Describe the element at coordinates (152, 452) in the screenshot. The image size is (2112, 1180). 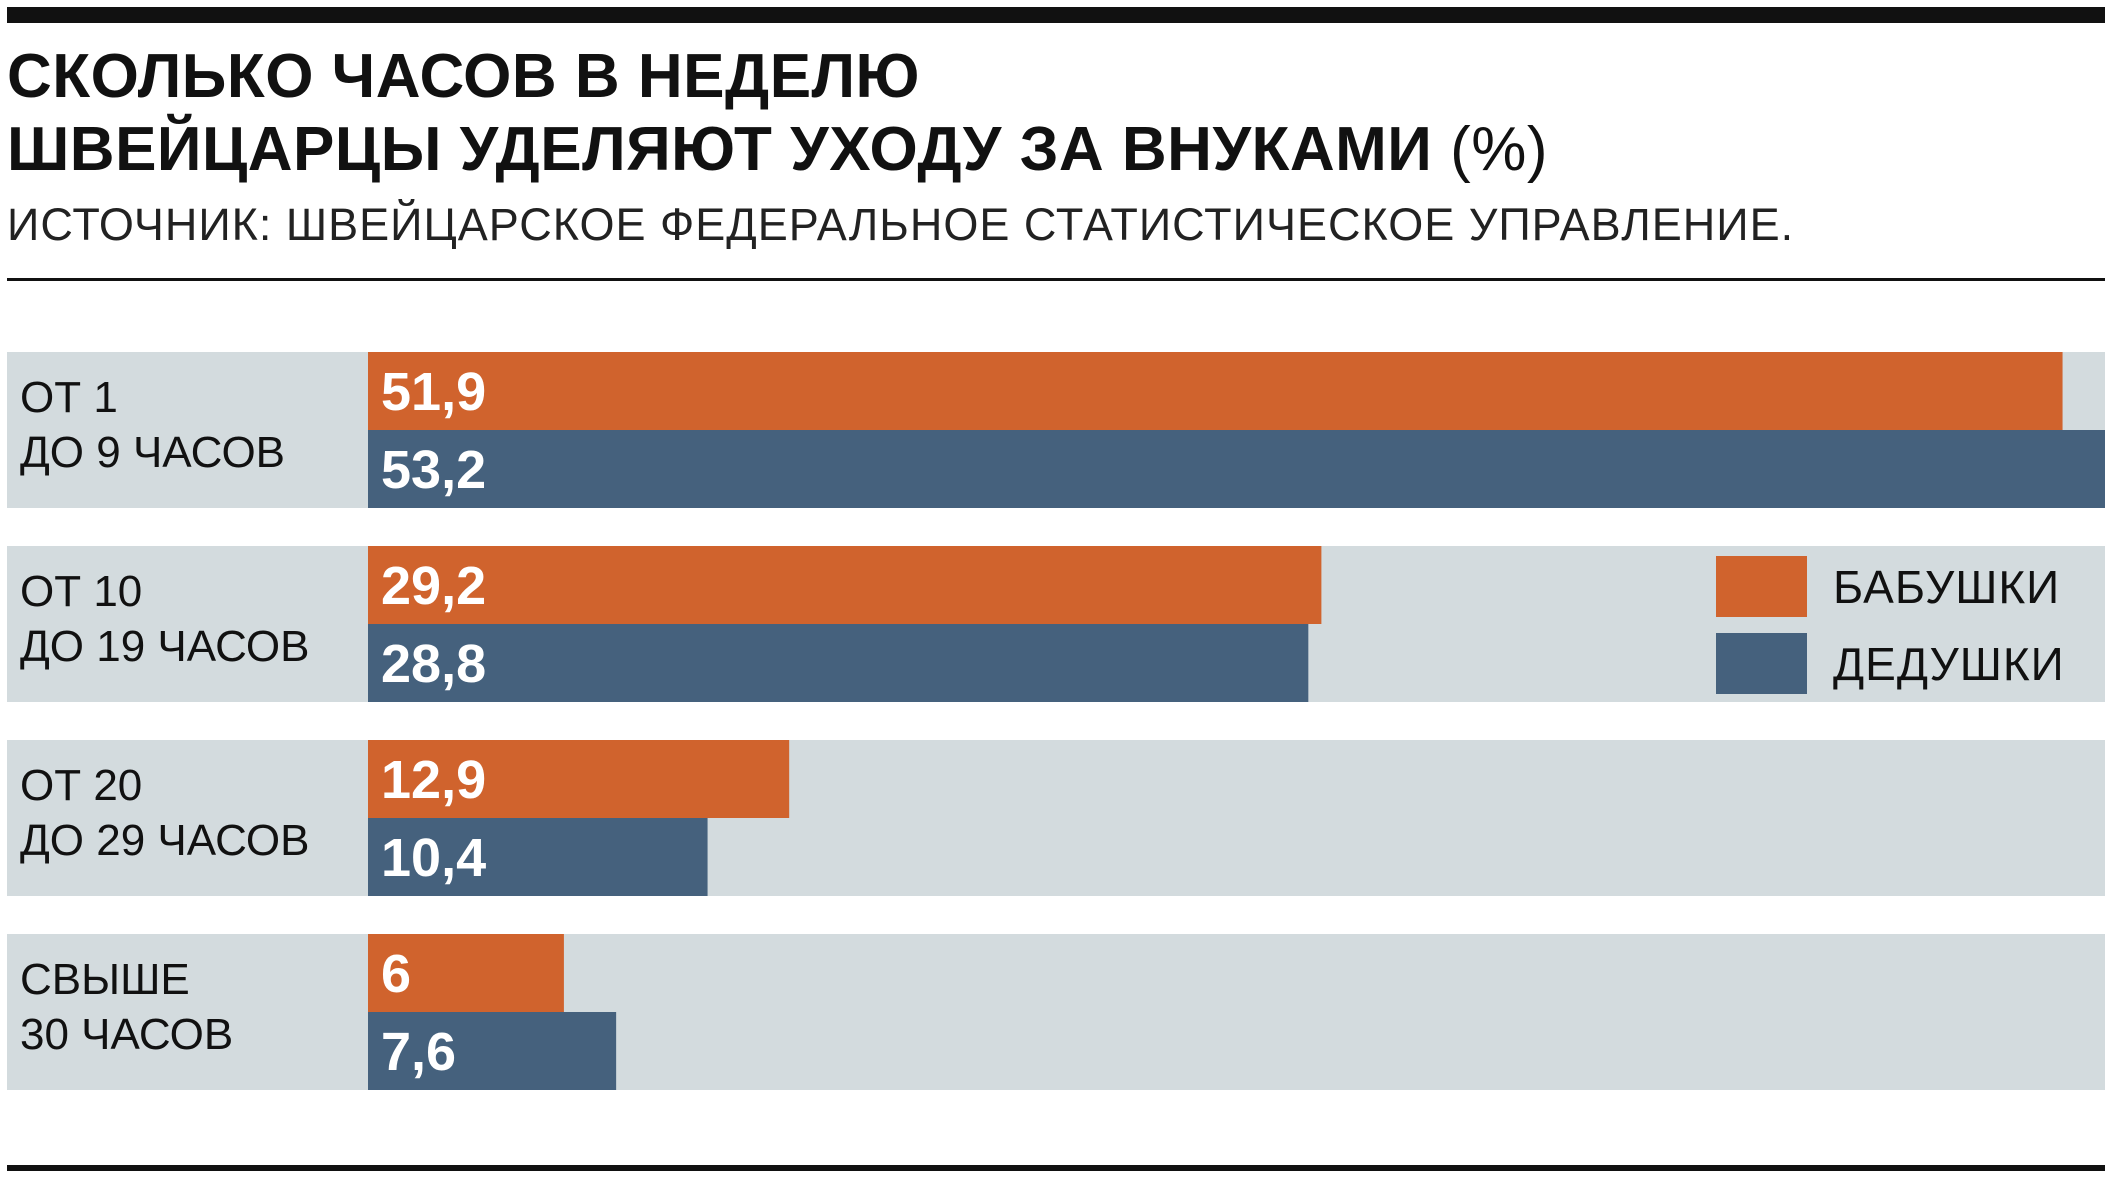
I see `category-label: ДО 9 ЧАСОВ` at that location.